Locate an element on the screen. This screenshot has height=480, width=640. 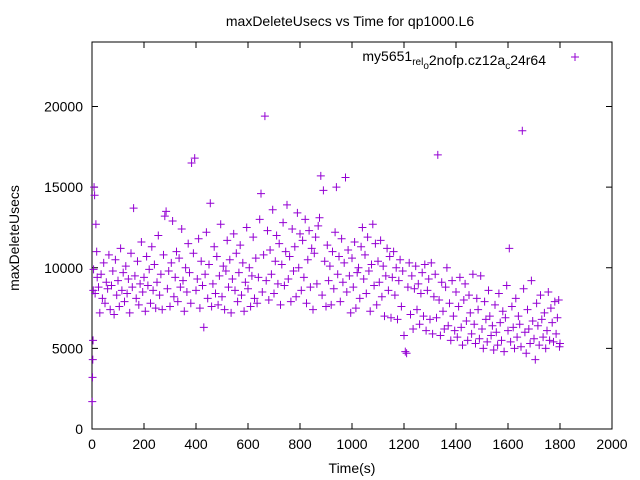
legend-label-subscript: c is located at coordinates (507, 66).